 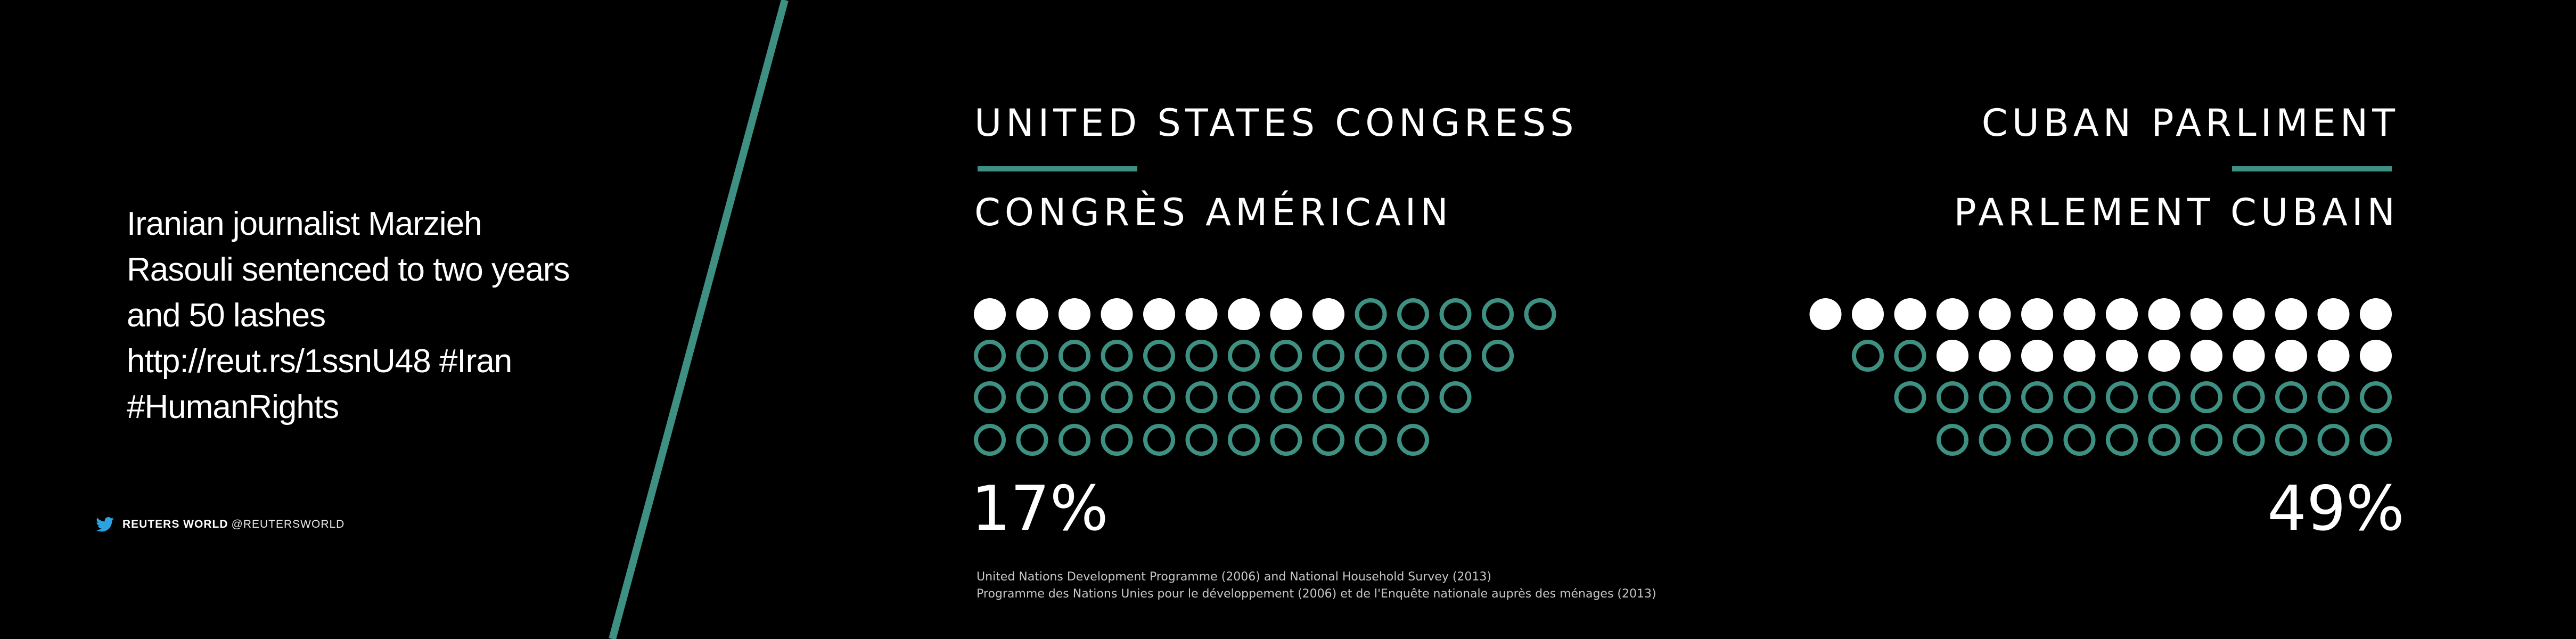 I want to click on twitter-attribution: REUTERS WORLD @REUTERSWORLD, so click(x=220, y=524).